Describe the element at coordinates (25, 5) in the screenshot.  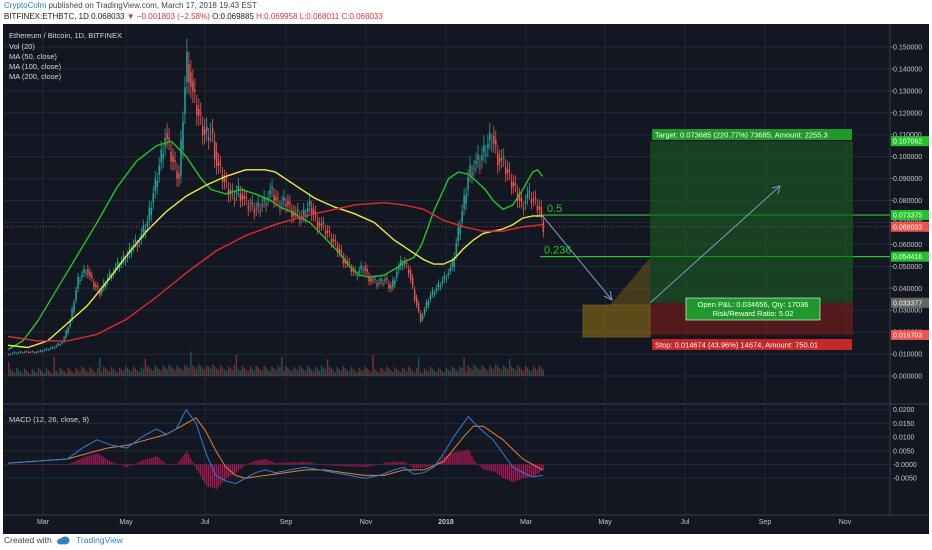
I see `author-link: CryptoColm` at that location.